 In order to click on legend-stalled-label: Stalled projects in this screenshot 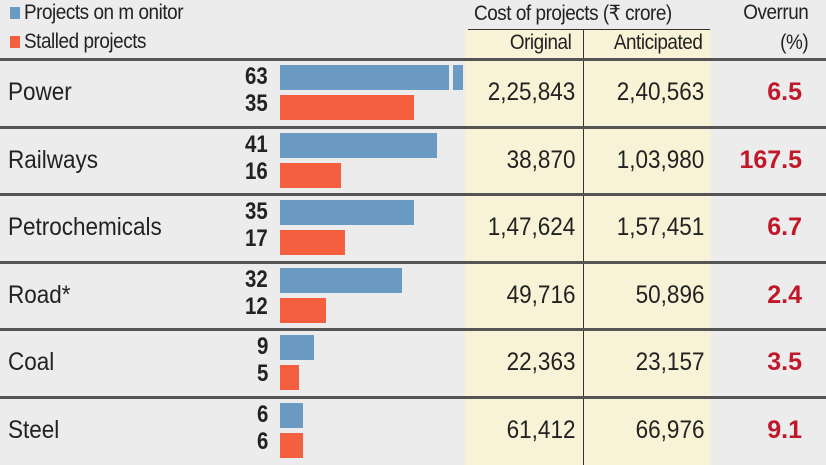, I will do `click(85, 41)`.